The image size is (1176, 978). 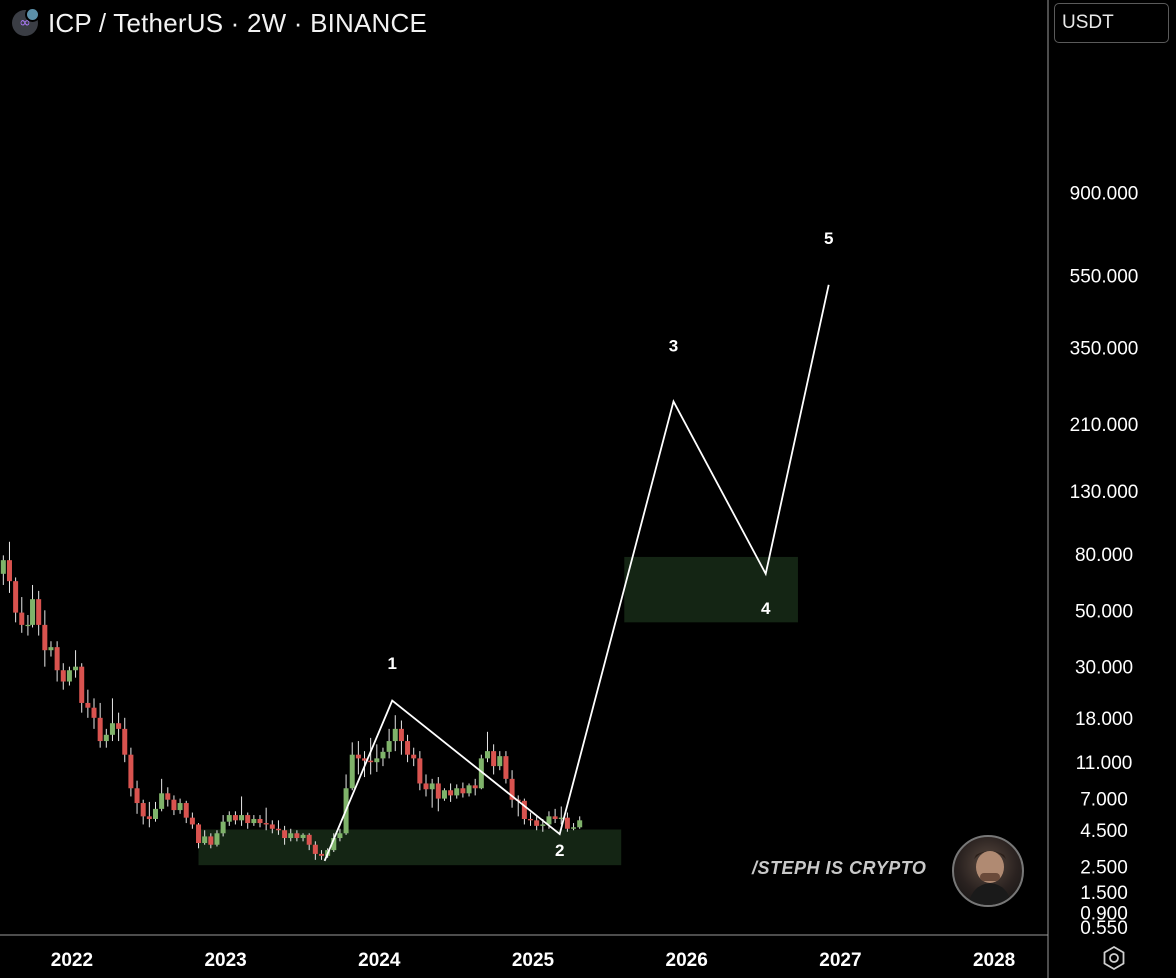 What do you see at coordinates (1104, 555) in the screenshot?
I see `y-tick-label: 80.000` at bounding box center [1104, 555].